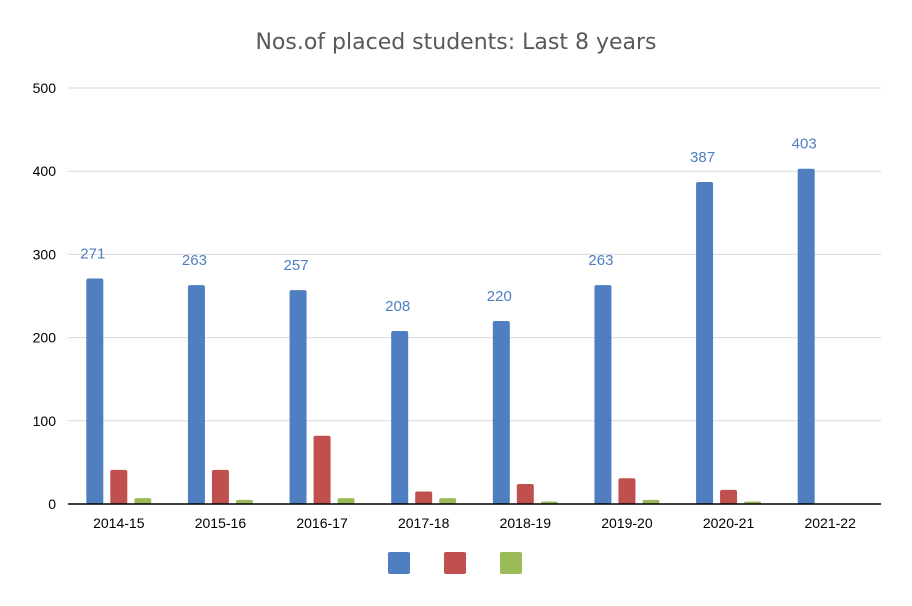  What do you see at coordinates (627, 523) in the screenshot?
I see `x-tick-label: 2019-20` at bounding box center [627, 523].